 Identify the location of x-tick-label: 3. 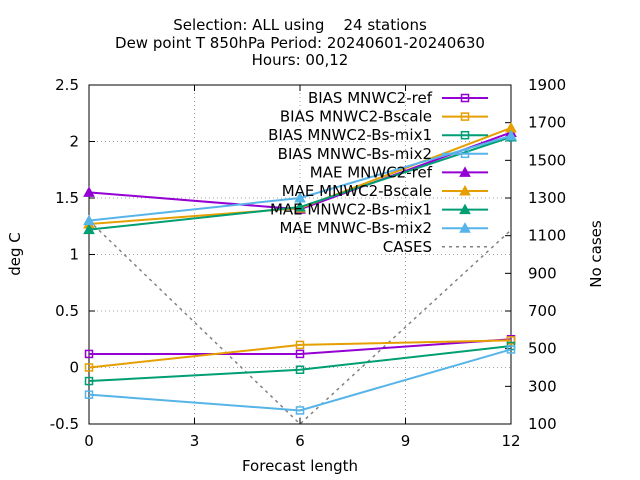
(195, 441).